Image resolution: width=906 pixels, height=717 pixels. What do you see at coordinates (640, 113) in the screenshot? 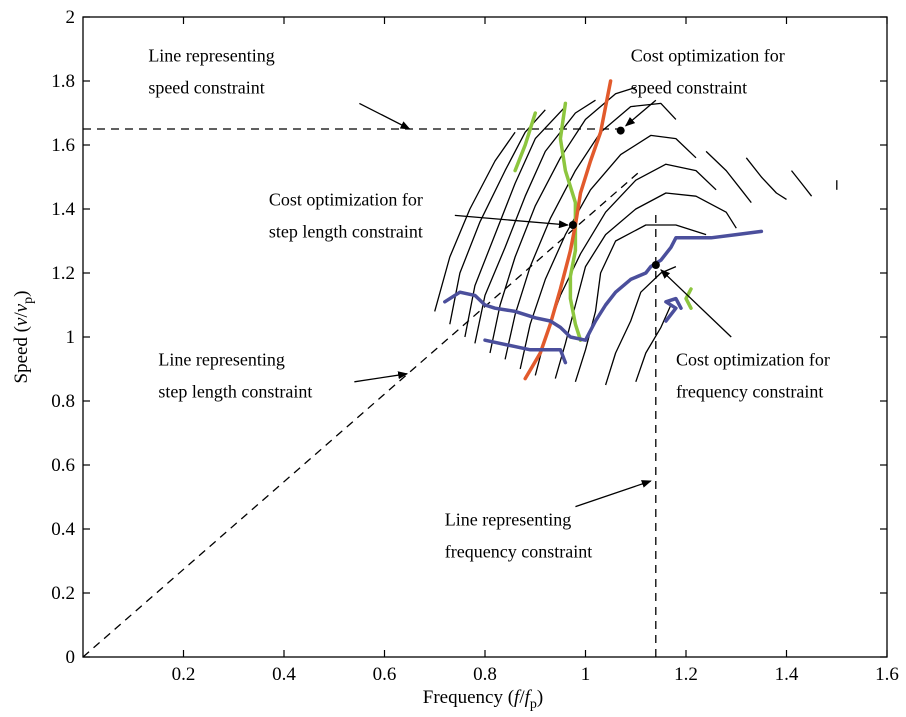
I see `speed-opt-arrow` at bounding box center [640, 113].